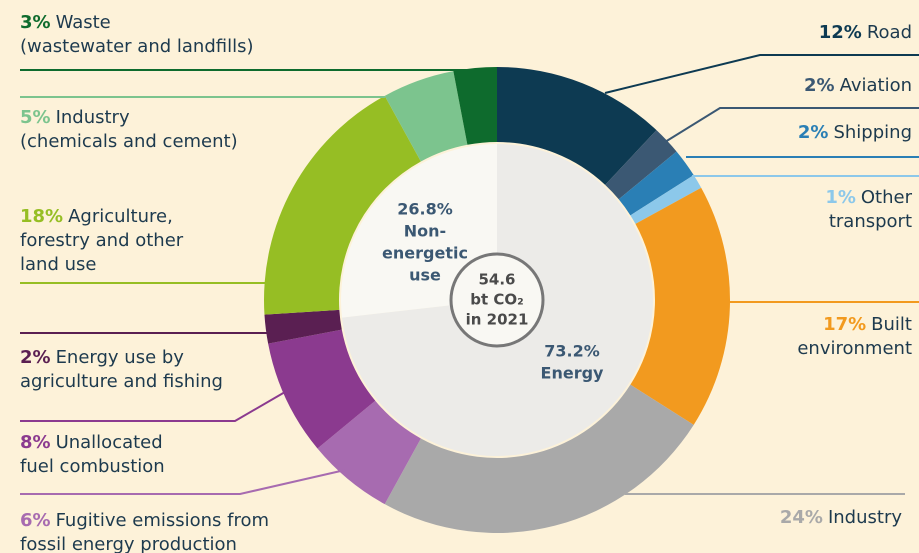  What do you see at coordinates (58, 264) in the screenshot?
I see `segment-name: land use` at bounding box center [58, 264].